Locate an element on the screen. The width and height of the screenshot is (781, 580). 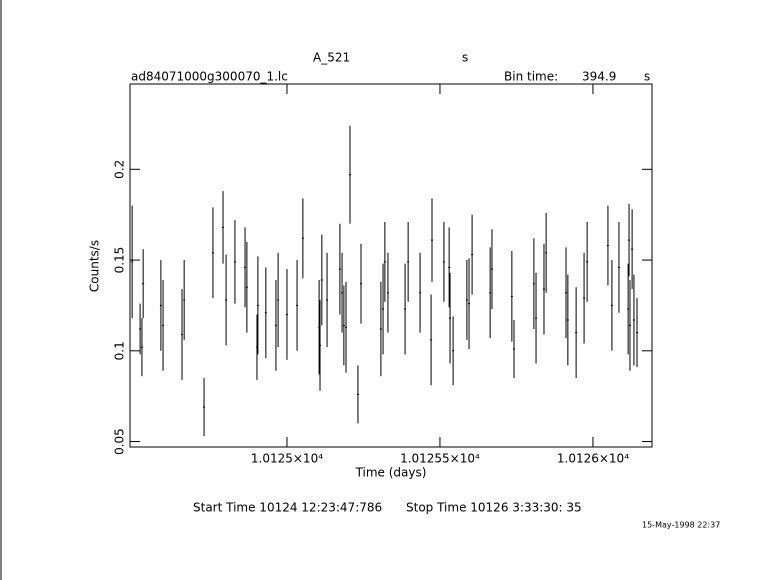
title-unit: s is located at coordinates (465, 58).